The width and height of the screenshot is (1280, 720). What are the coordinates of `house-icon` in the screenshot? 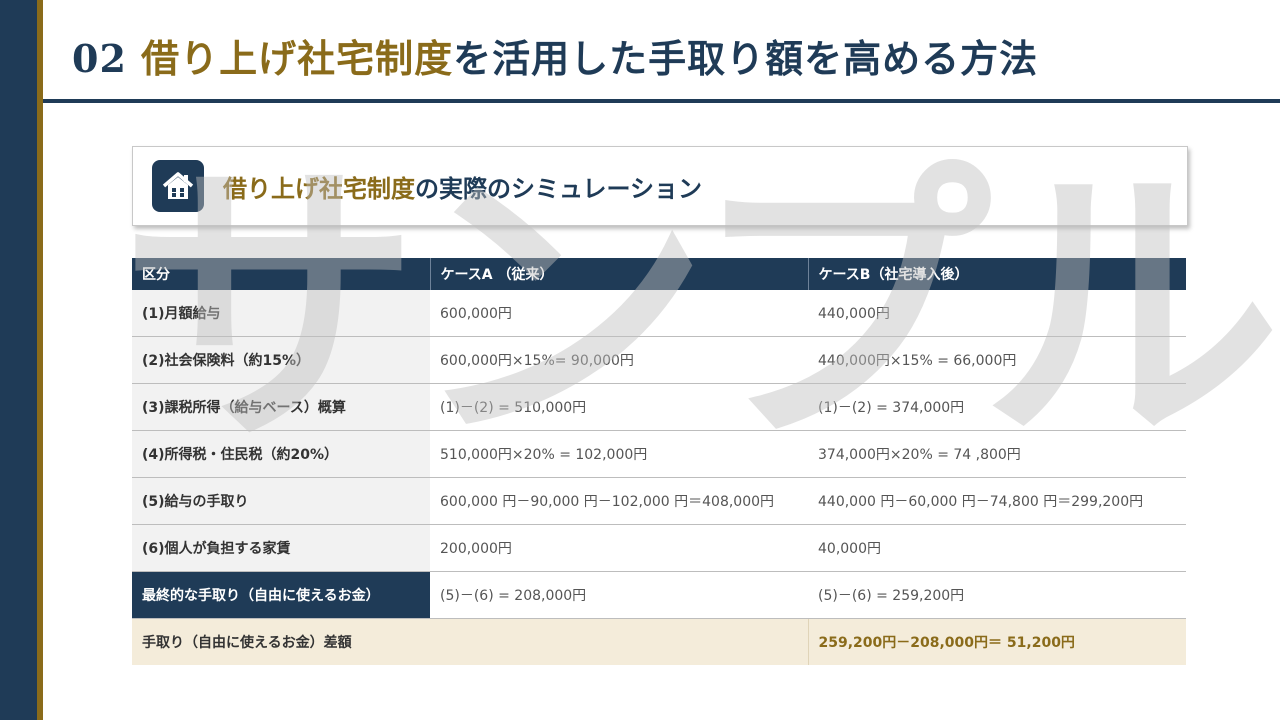 It's located at (178, 186).